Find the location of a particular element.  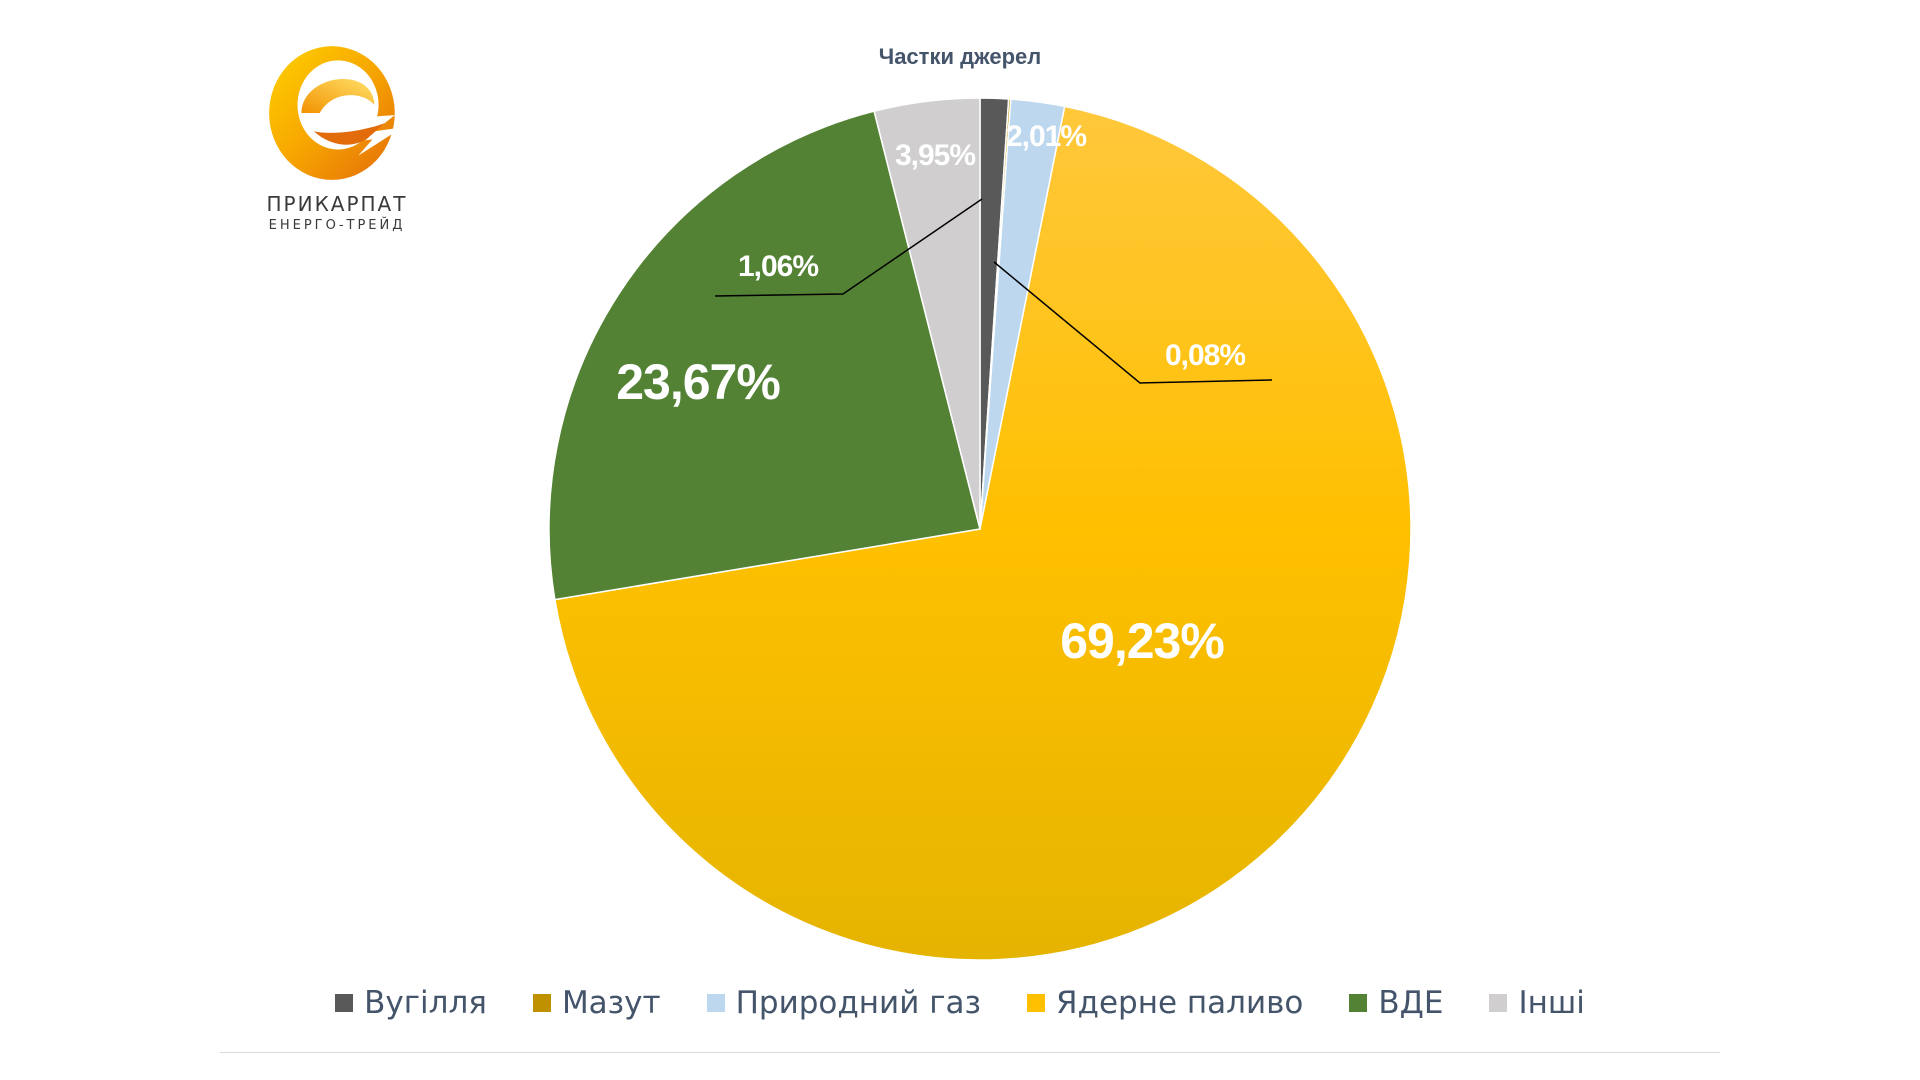

legend-label-1: Мазут is located at coordinates (611, 1003).